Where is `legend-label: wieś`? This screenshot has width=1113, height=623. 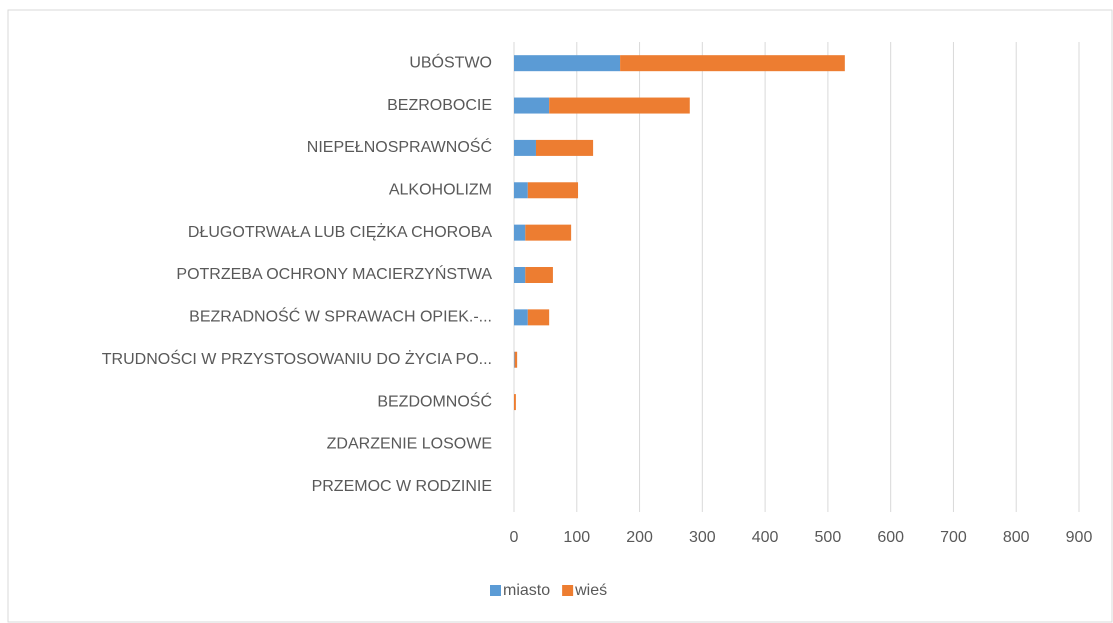 legend-label: wieś is located at coordinates (590, 590).